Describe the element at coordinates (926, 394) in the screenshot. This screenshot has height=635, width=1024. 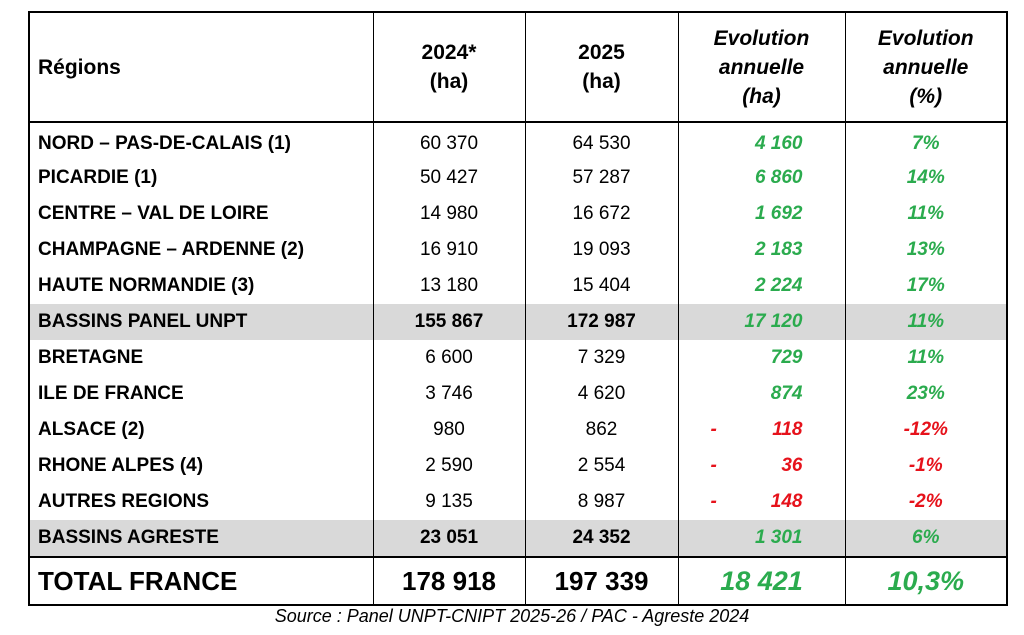
I see `evolution-pct-cell: 23%` at that location.